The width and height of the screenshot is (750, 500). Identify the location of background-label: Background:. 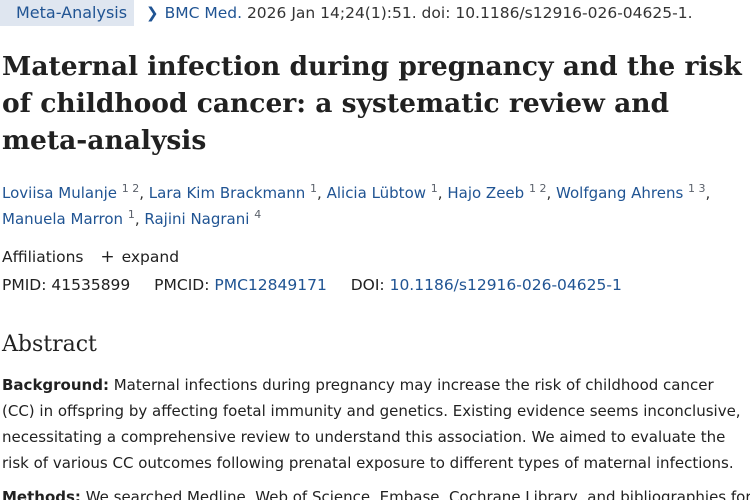
(55, 385).